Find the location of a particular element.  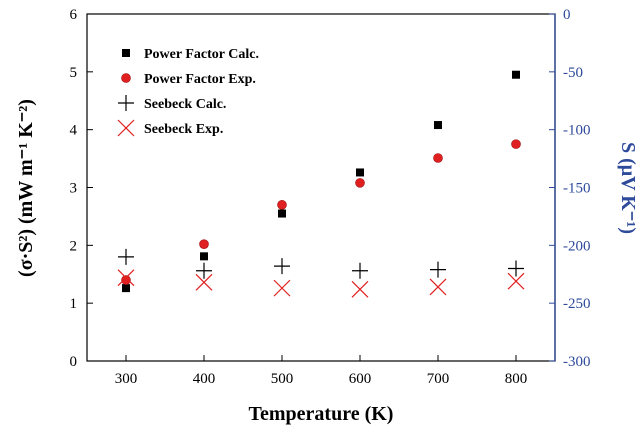

y-left-tick-label-0: 0 is located at coordinates (74, 362).